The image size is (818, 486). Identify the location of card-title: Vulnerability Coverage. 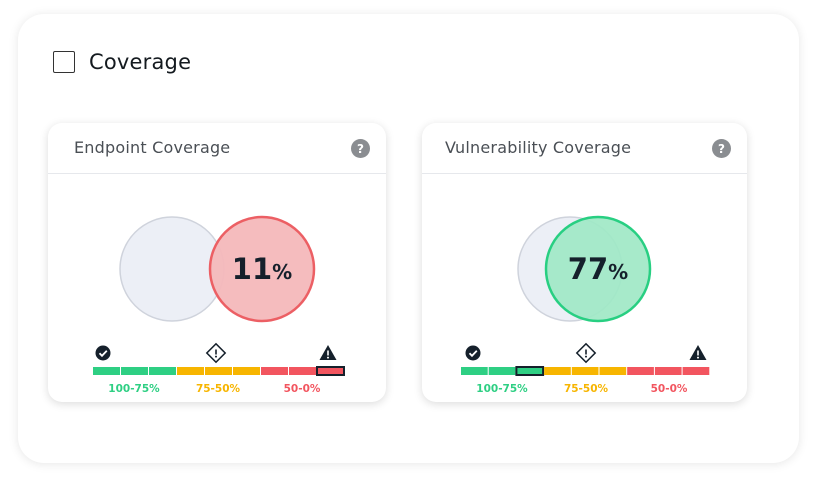
(538, 147).